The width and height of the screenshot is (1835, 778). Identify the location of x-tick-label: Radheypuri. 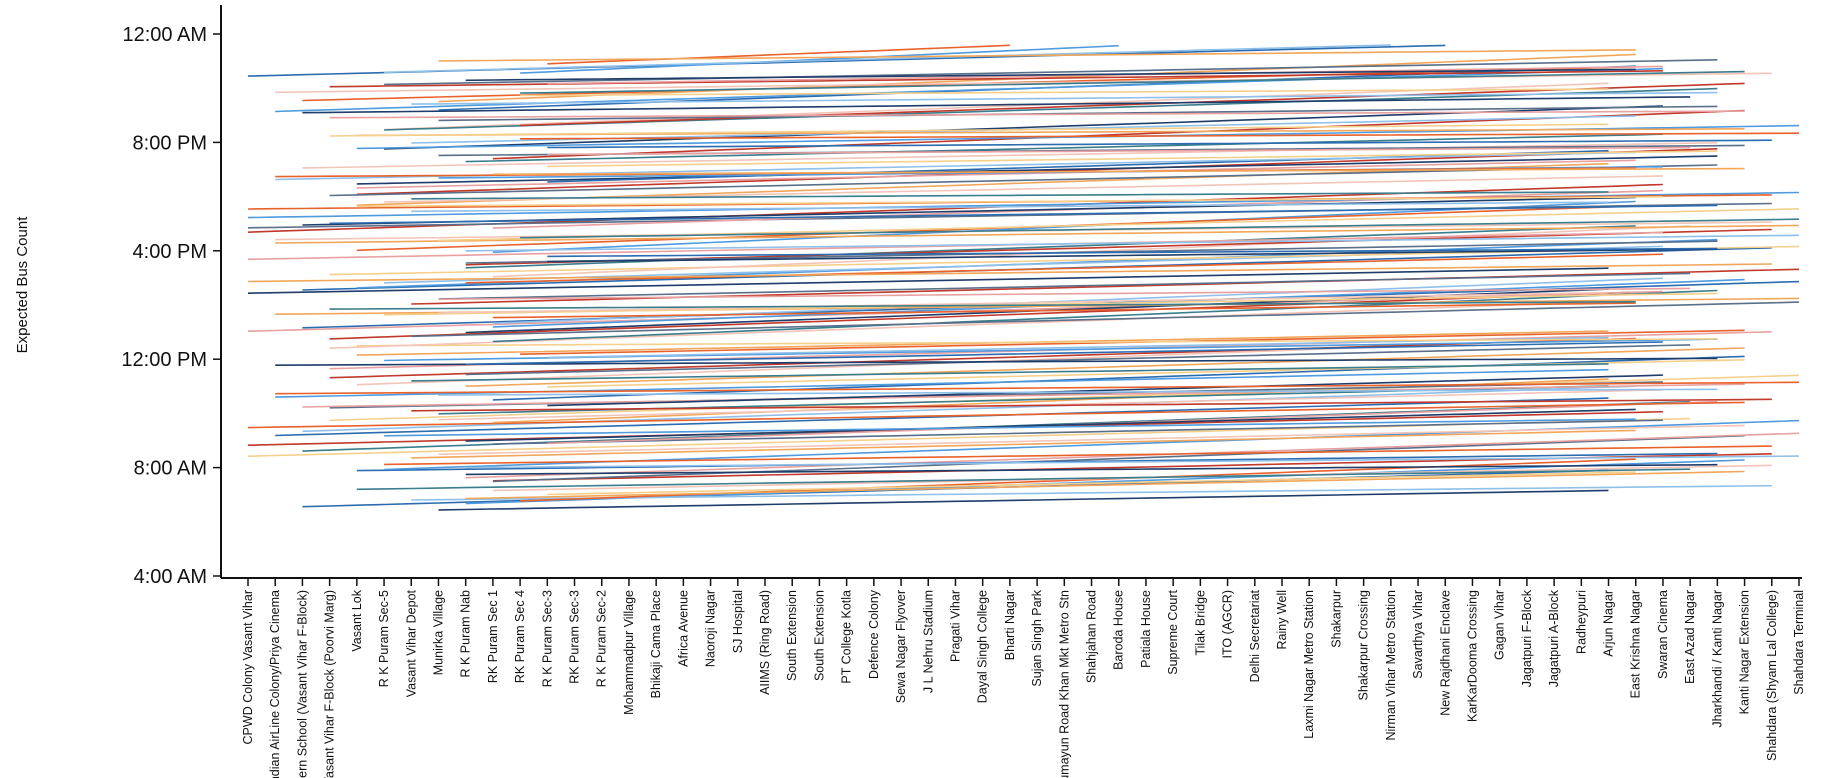
(1581, 622).